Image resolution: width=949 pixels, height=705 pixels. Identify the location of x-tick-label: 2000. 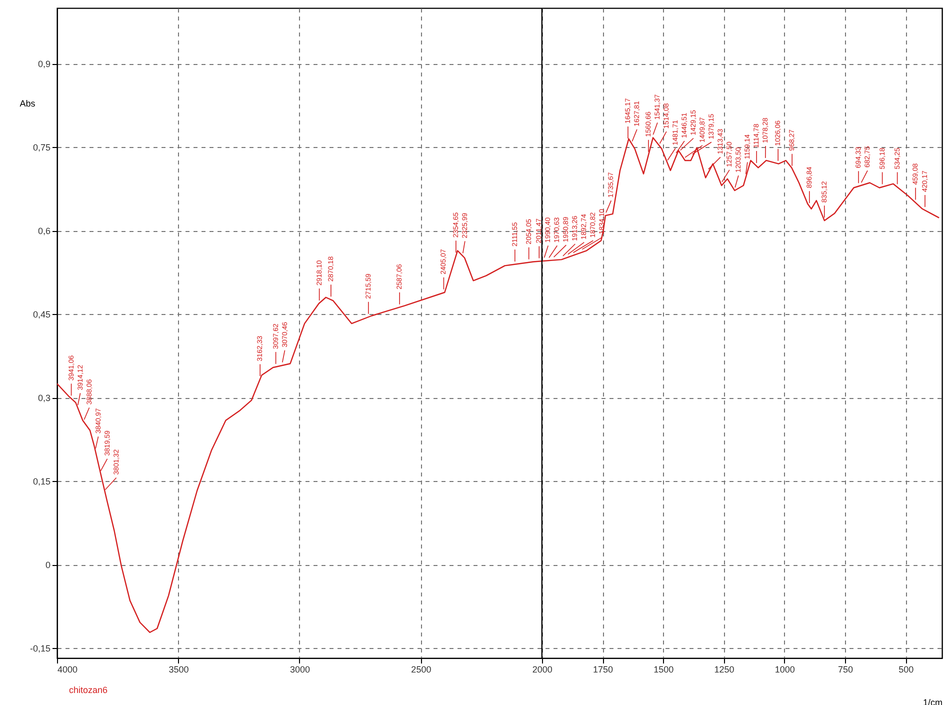
(542, 669).